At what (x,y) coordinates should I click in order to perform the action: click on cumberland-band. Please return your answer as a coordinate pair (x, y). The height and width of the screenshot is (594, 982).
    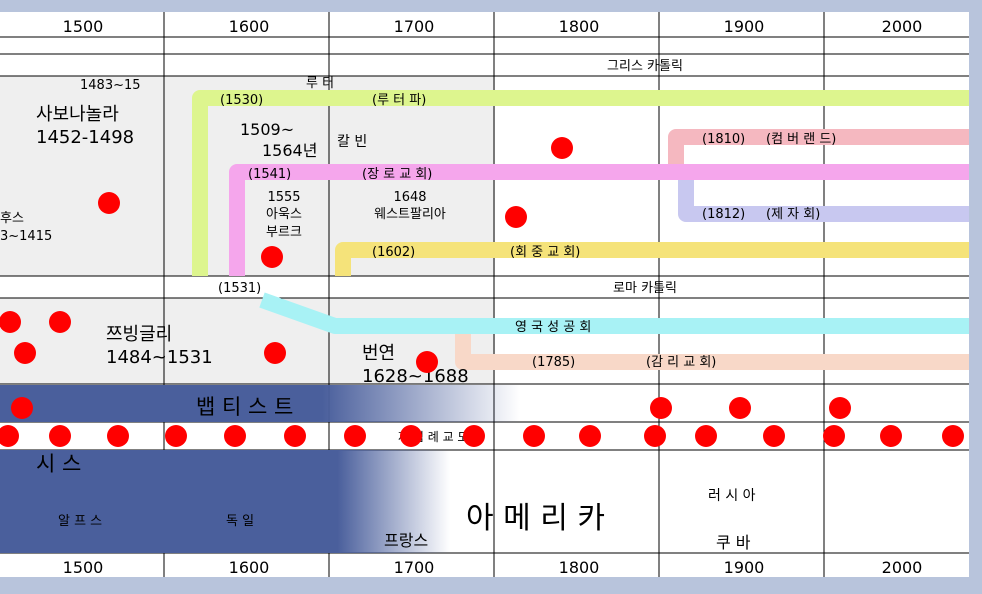
    Looking at the image, I should click on (818, 146).